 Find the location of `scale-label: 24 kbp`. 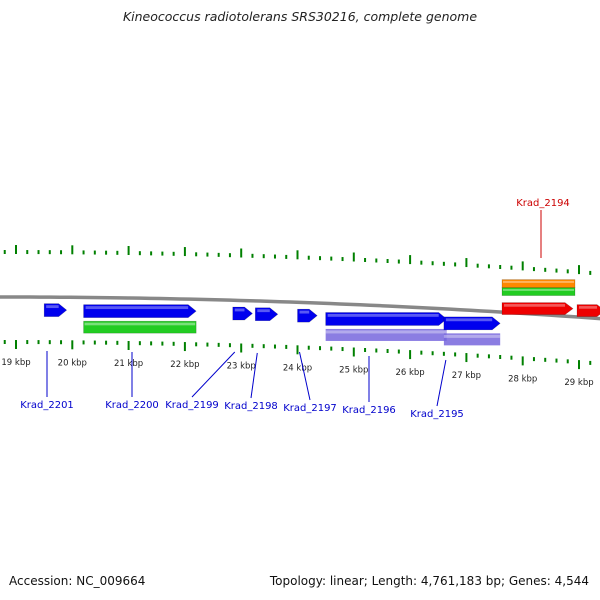

scale-label: 24 kbp is located at coordinates (297, 368).